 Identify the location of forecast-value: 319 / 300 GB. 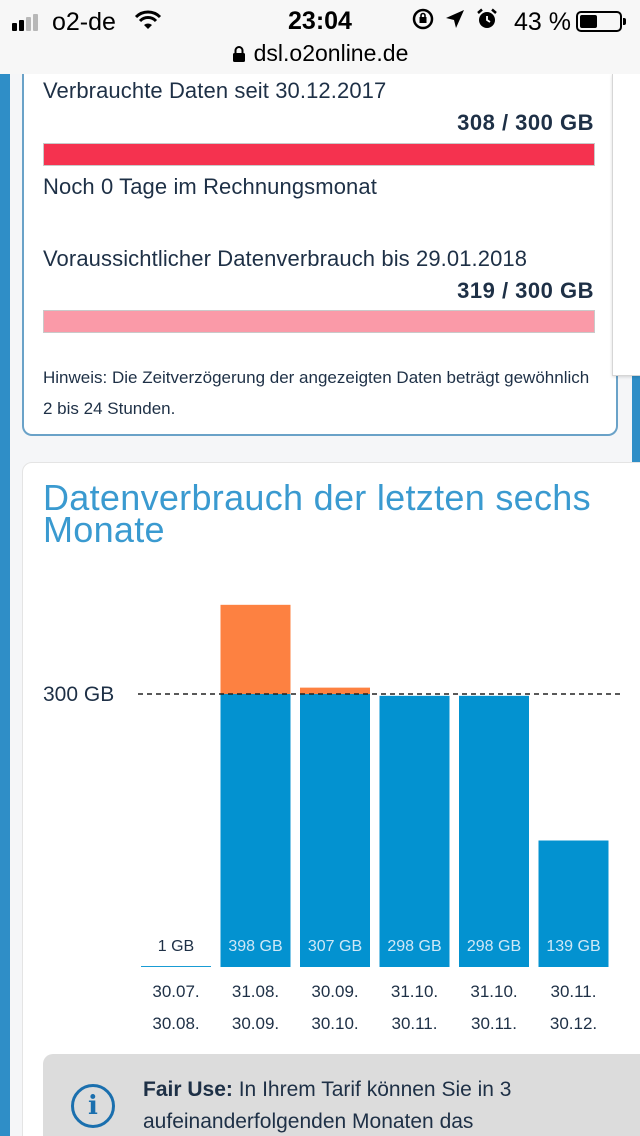
(525, 290).